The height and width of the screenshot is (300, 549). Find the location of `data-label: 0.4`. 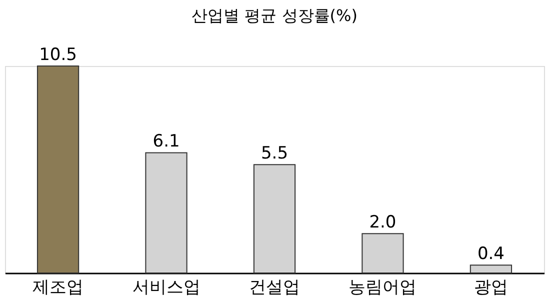

data-label: 0.4 is located at coordinates (490, 254).